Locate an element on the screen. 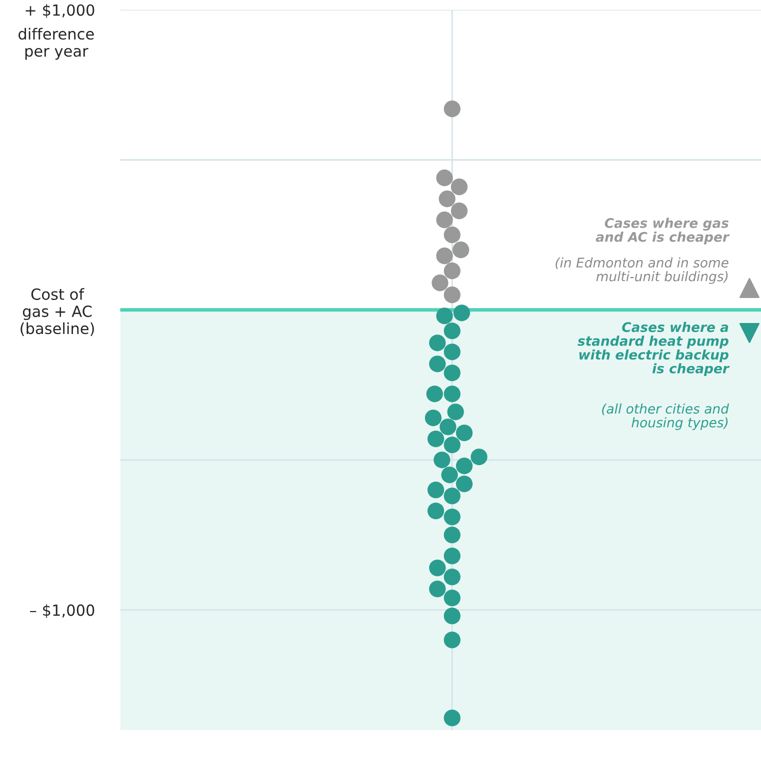 This screenshot has width=761, height=758. y-tick-label: – $1,000 is located at coordinates (62, 611).